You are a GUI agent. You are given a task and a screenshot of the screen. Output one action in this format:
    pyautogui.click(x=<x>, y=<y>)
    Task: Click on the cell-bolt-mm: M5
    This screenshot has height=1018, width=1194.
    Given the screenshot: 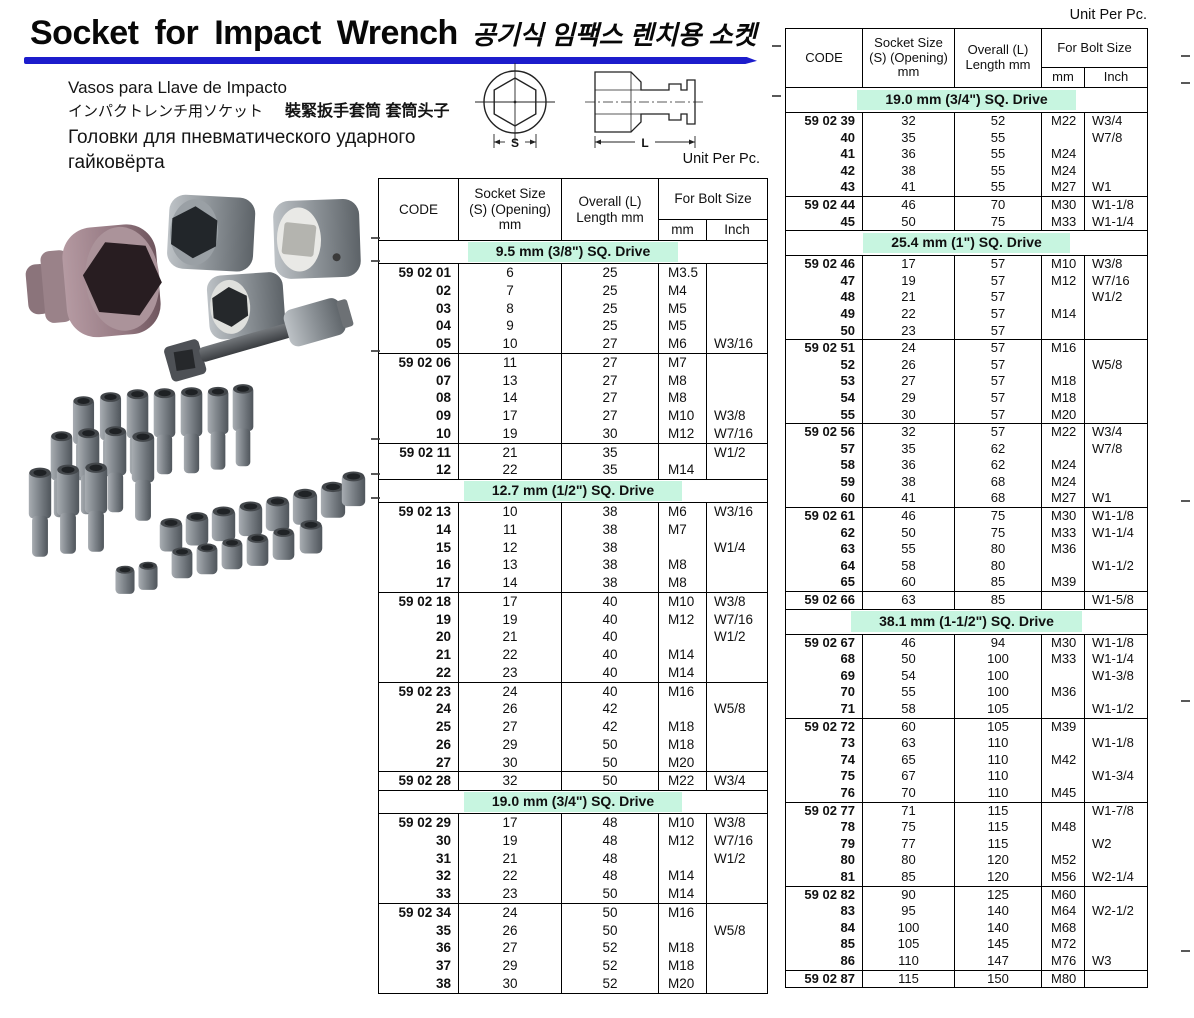 What is the action you would take?
    pyautogui.click(x=682, y=308)
    